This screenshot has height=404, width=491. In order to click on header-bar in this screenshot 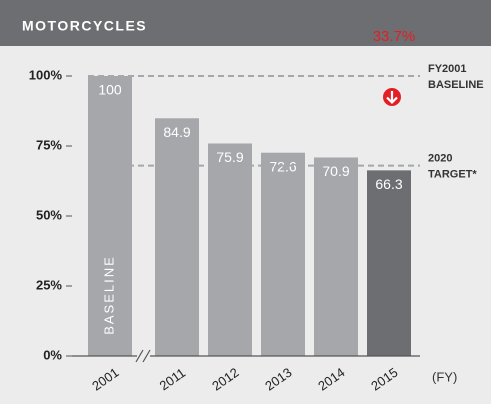, I will do `click(245, 23)`.